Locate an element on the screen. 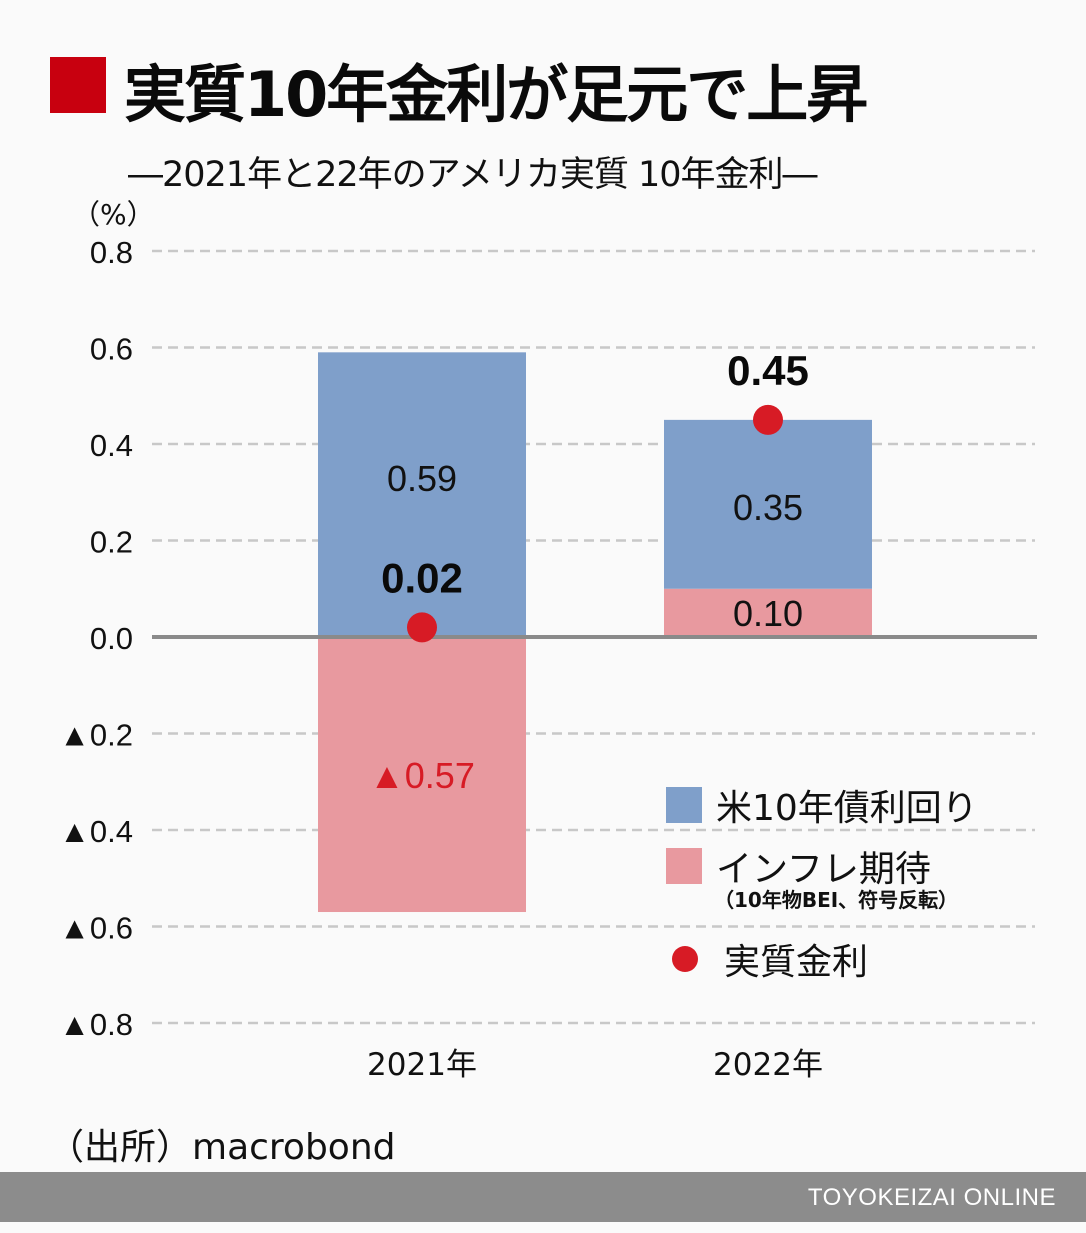  y-axis-ticks: 0.8 0.6 0.4 0.2 0.0 ▲0.2 ▲0.4 ▲0.6 ▲0.8 is located at coordinates (96, 638).